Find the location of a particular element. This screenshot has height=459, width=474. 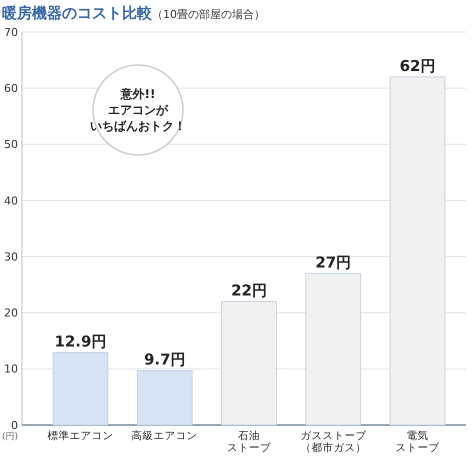

x-tick-label: 高級エアコン is located at coordinates (165, 435).